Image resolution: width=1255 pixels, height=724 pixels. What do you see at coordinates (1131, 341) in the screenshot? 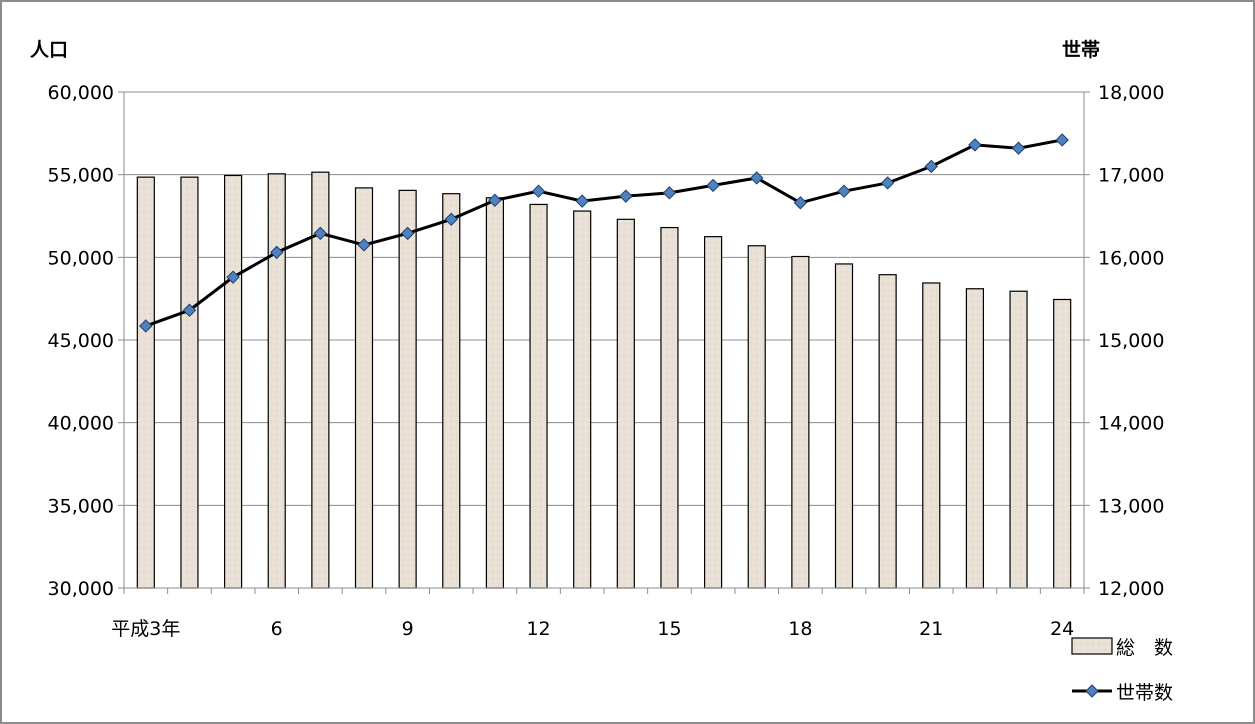
I see `right-tick-label: 15,000` at bounding box center [1131, 341].